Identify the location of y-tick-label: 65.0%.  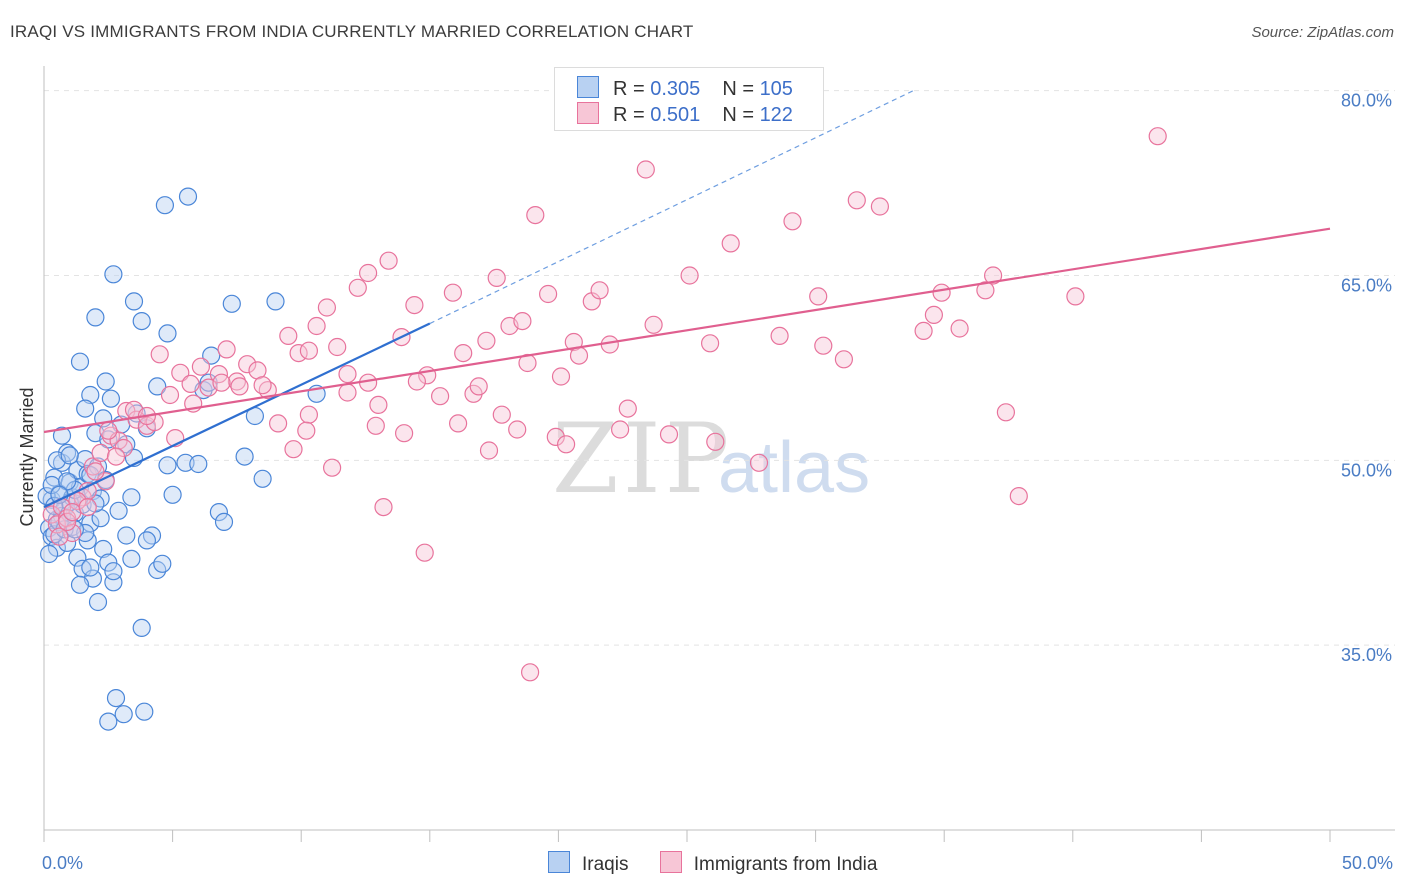
(1366, 285).